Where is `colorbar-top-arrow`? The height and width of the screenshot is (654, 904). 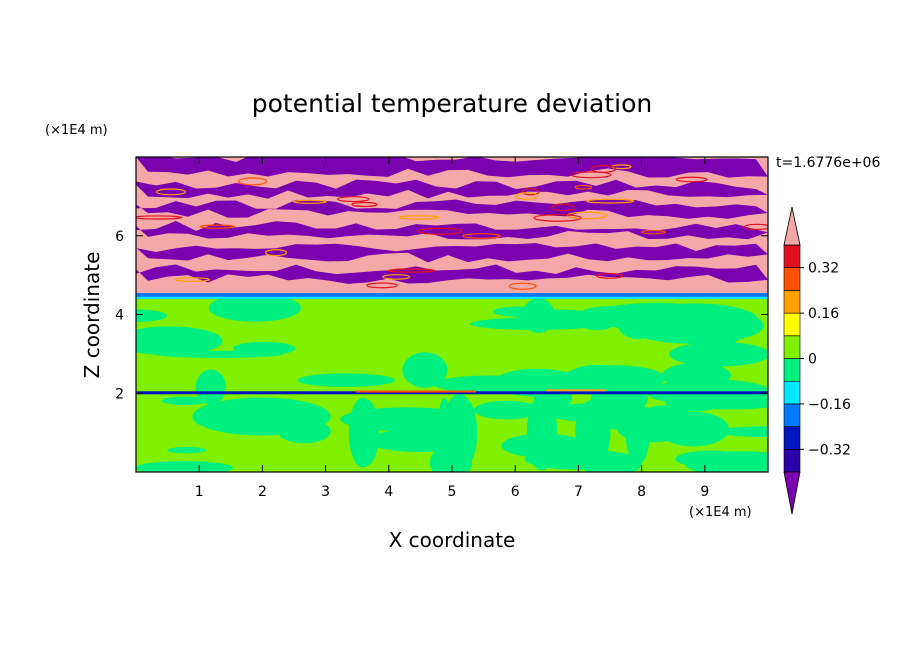
colorbar-top-arrow is located at coordinates (792, 226).